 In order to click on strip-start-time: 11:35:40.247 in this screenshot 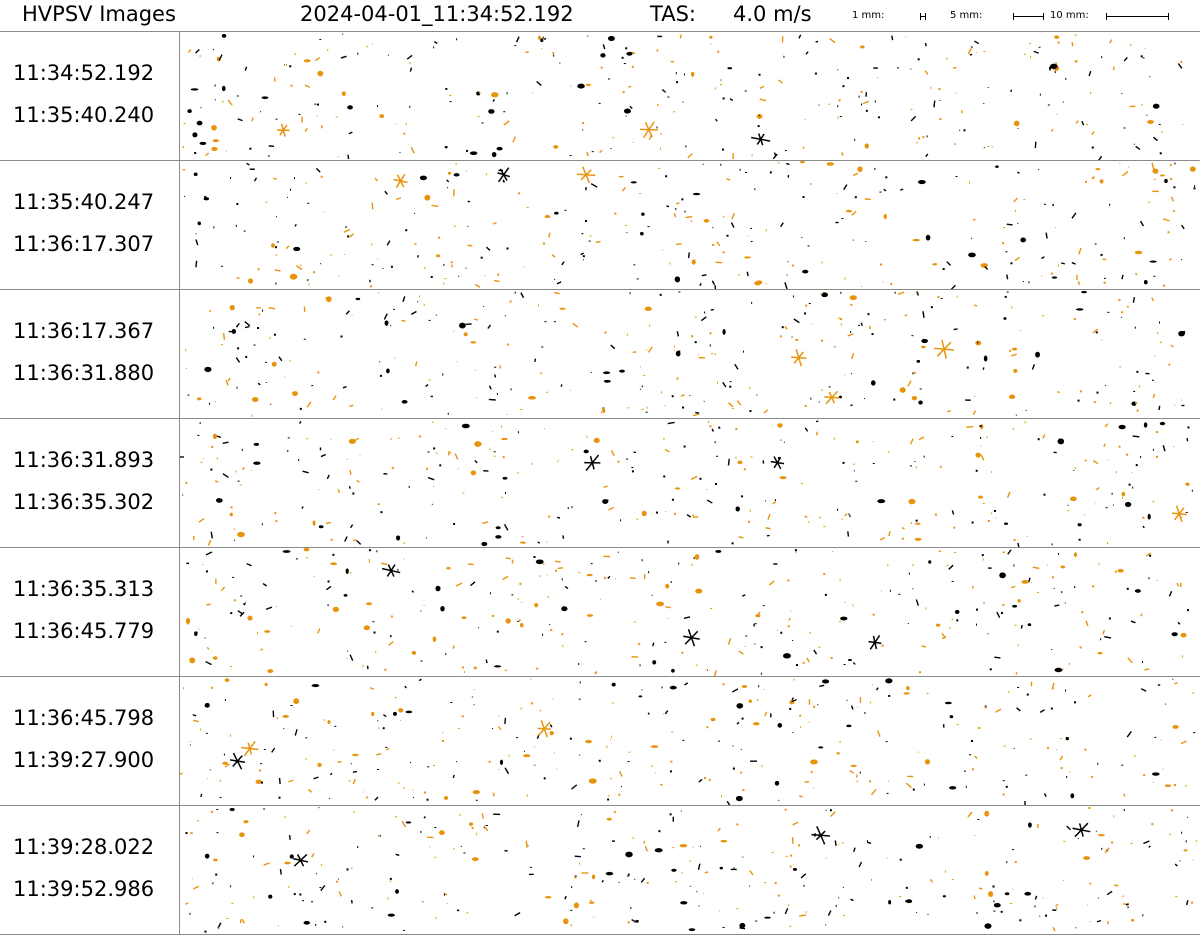, I will do `click(84, 202)`.